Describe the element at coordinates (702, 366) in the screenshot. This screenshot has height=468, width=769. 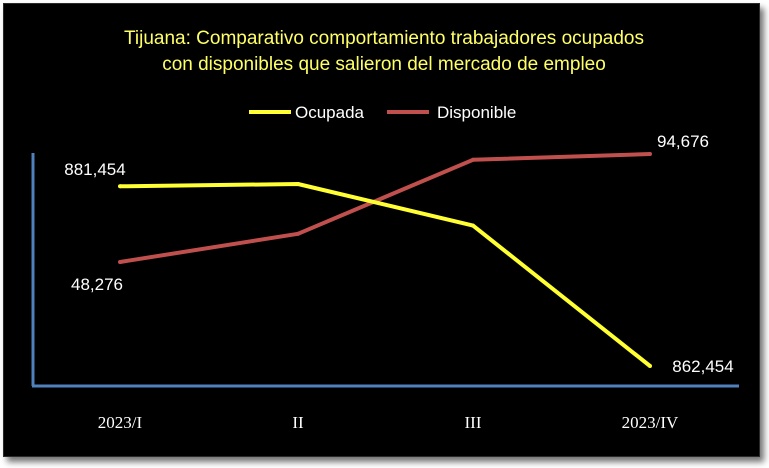
I see `data-label-ocupada-4: 862,454` at that location.